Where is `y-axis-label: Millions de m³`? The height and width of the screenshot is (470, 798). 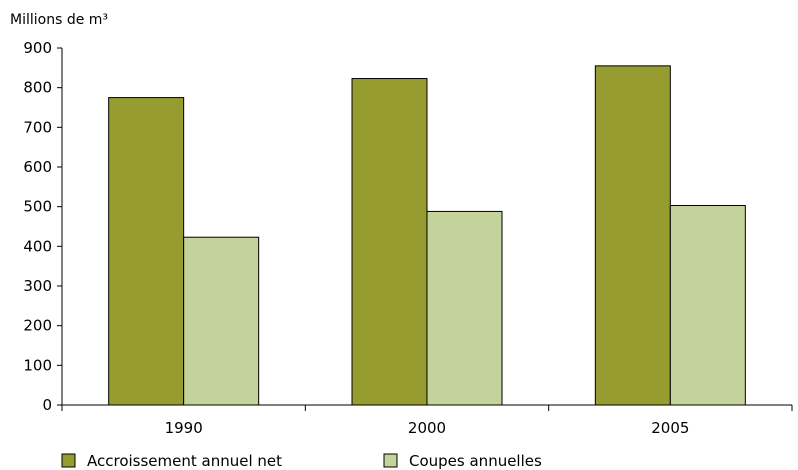
y-axis-label: Millions de m³ is located at coordinates (59, 20).